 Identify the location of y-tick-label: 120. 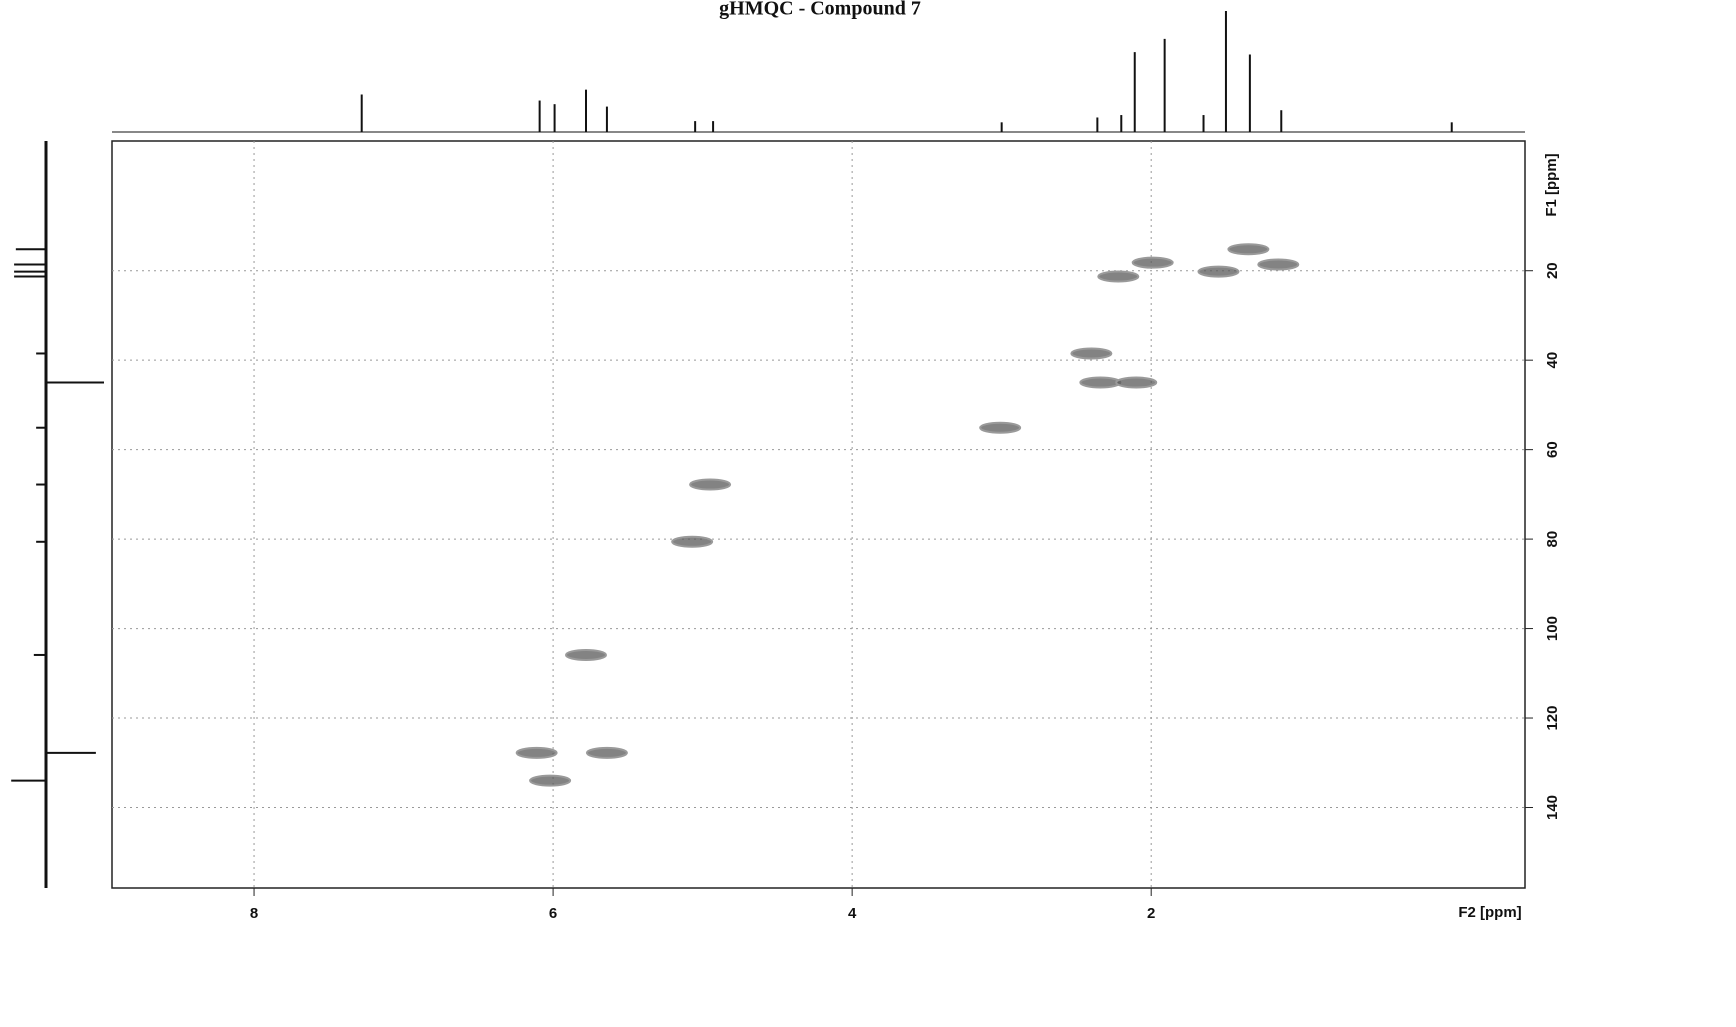
(1552, 718).